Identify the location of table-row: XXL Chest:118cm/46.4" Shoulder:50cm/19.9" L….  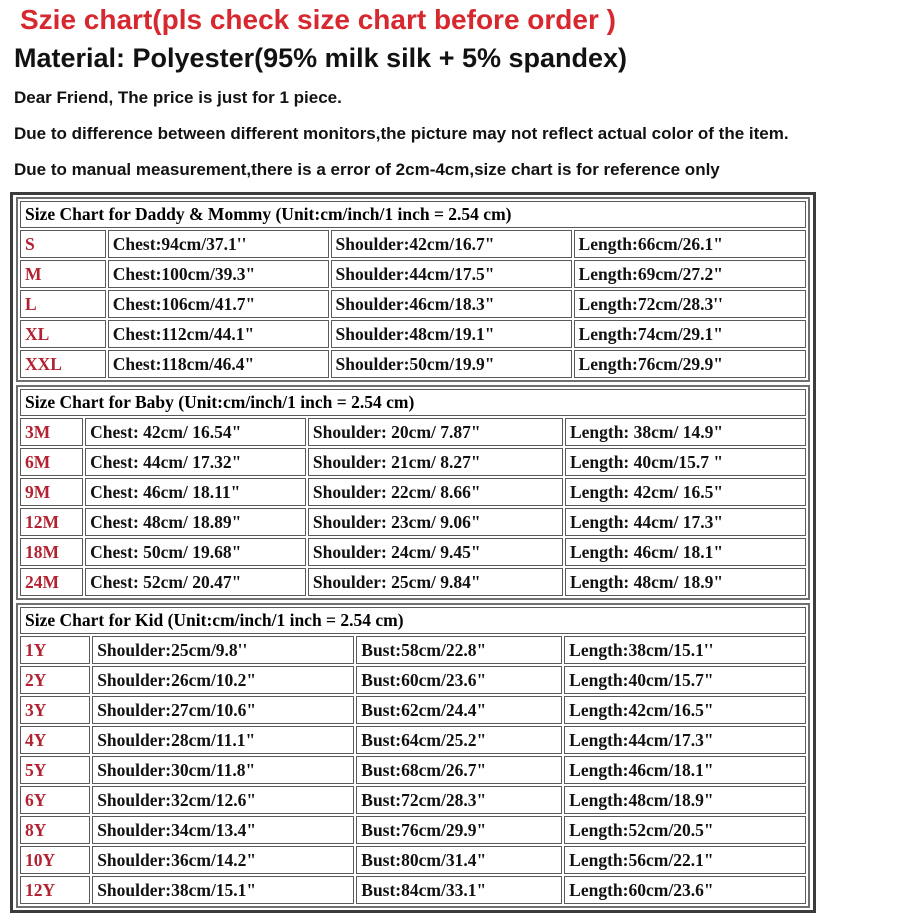
(413, 364).